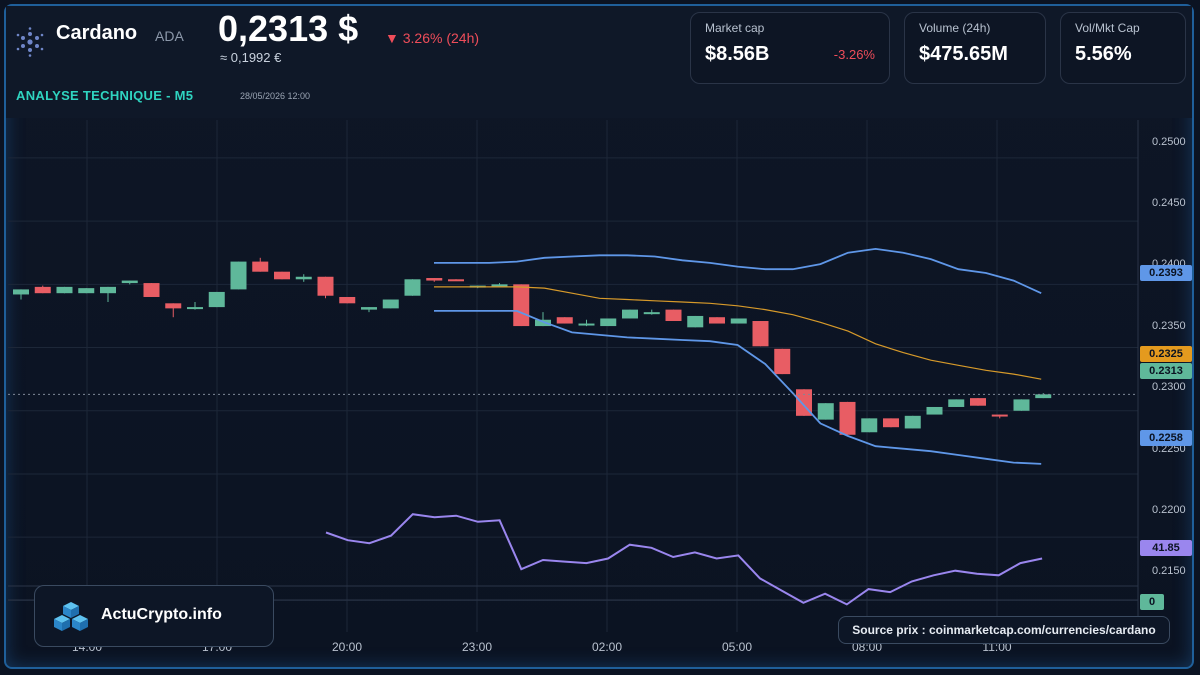 Image resolution: width=1200 pixels, height=675 pixels. Describe the element at coordinates (105, 95) in the screenshot. I see `analysis-title: ANALYSE TECHNIQUE - M5` at that location.